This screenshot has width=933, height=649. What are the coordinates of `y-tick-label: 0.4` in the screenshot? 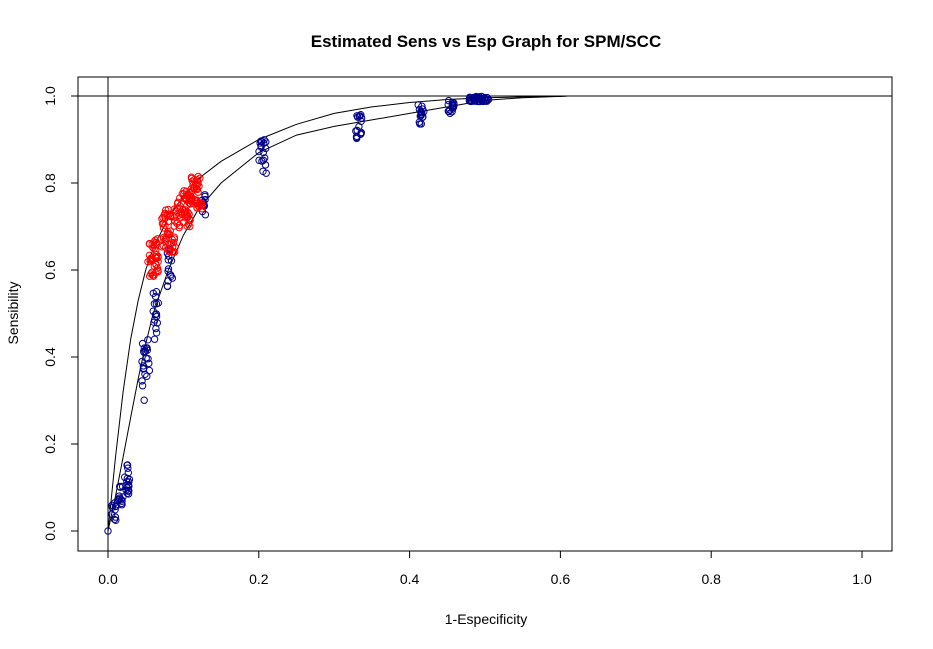 It's located at (50, 357).